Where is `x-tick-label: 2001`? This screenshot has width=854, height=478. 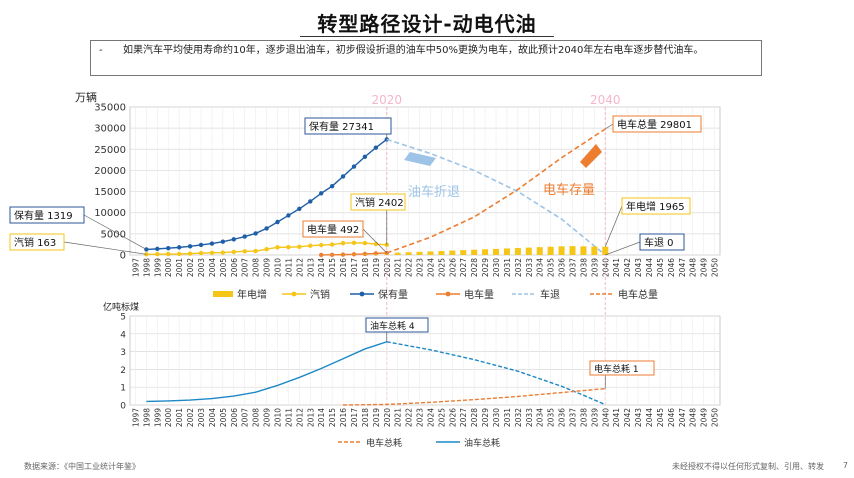 x-tick-label: 2001 is located at coordinates (179, 417).